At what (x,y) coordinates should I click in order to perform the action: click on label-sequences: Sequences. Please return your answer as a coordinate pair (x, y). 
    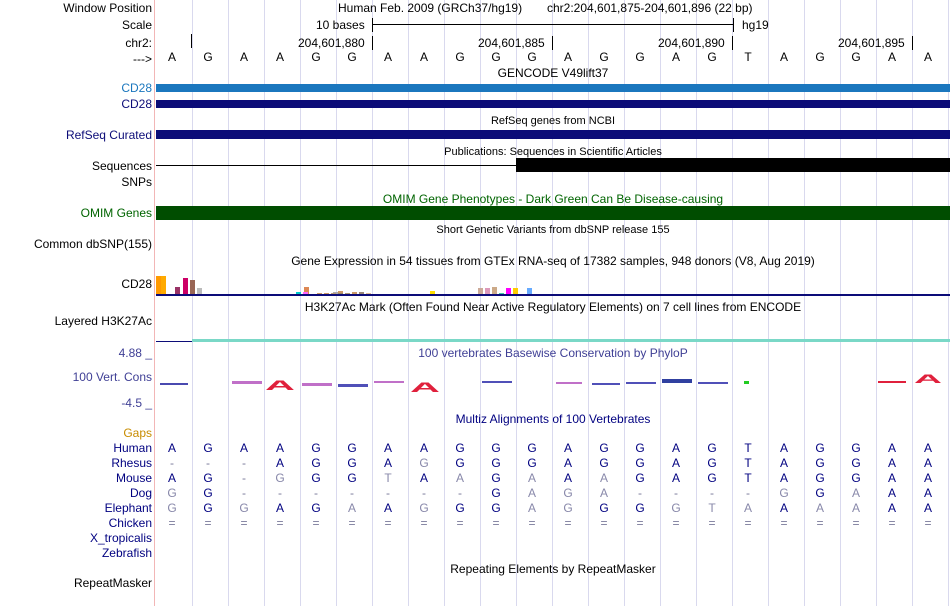
    Looking at the image, I should click on (121, 166).